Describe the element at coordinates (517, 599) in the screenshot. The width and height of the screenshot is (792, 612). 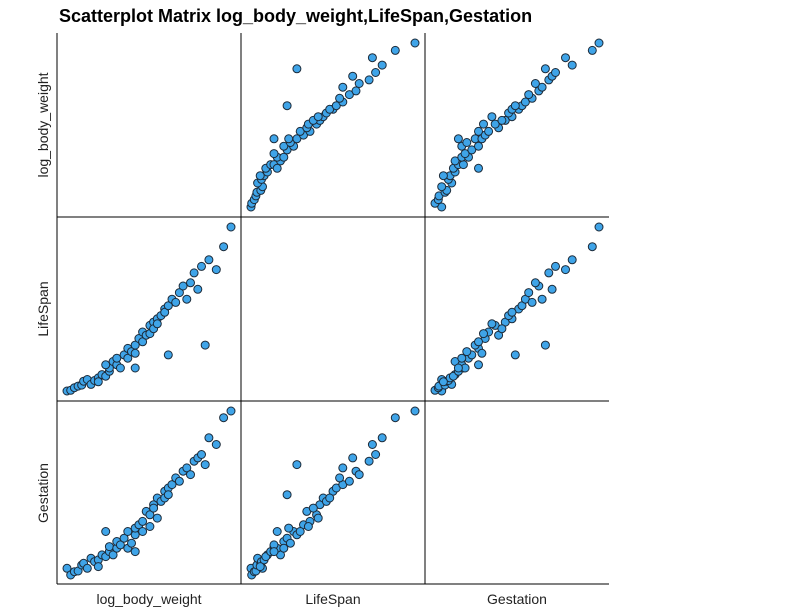
I see `x-axis-label-Gestation: Gestation` at that location.